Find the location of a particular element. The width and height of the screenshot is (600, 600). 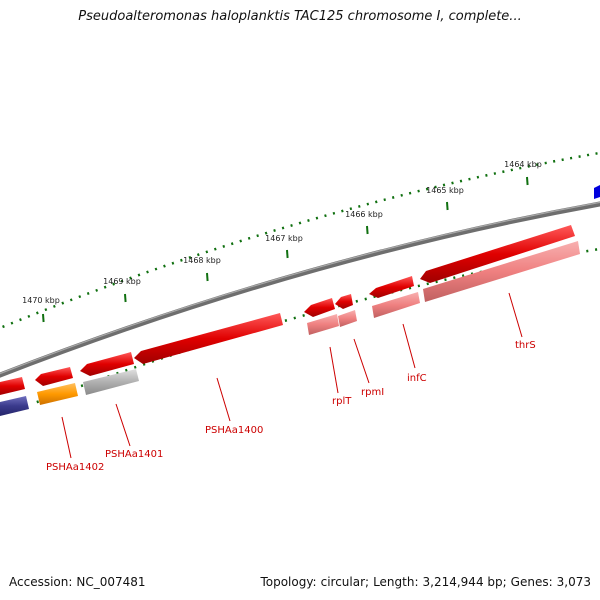

scale-label: 1468 kbp is located at coordinates (202, 260).